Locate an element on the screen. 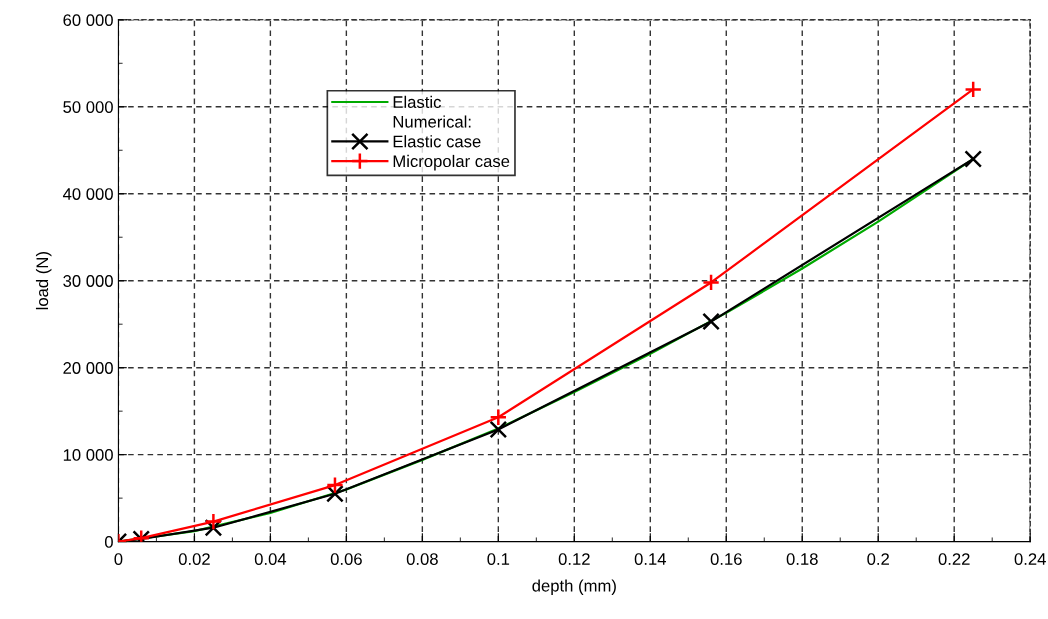 The width and height of the screenshot is (1048, 619). legend-label: Elastic is located at coordinates (417, 101).